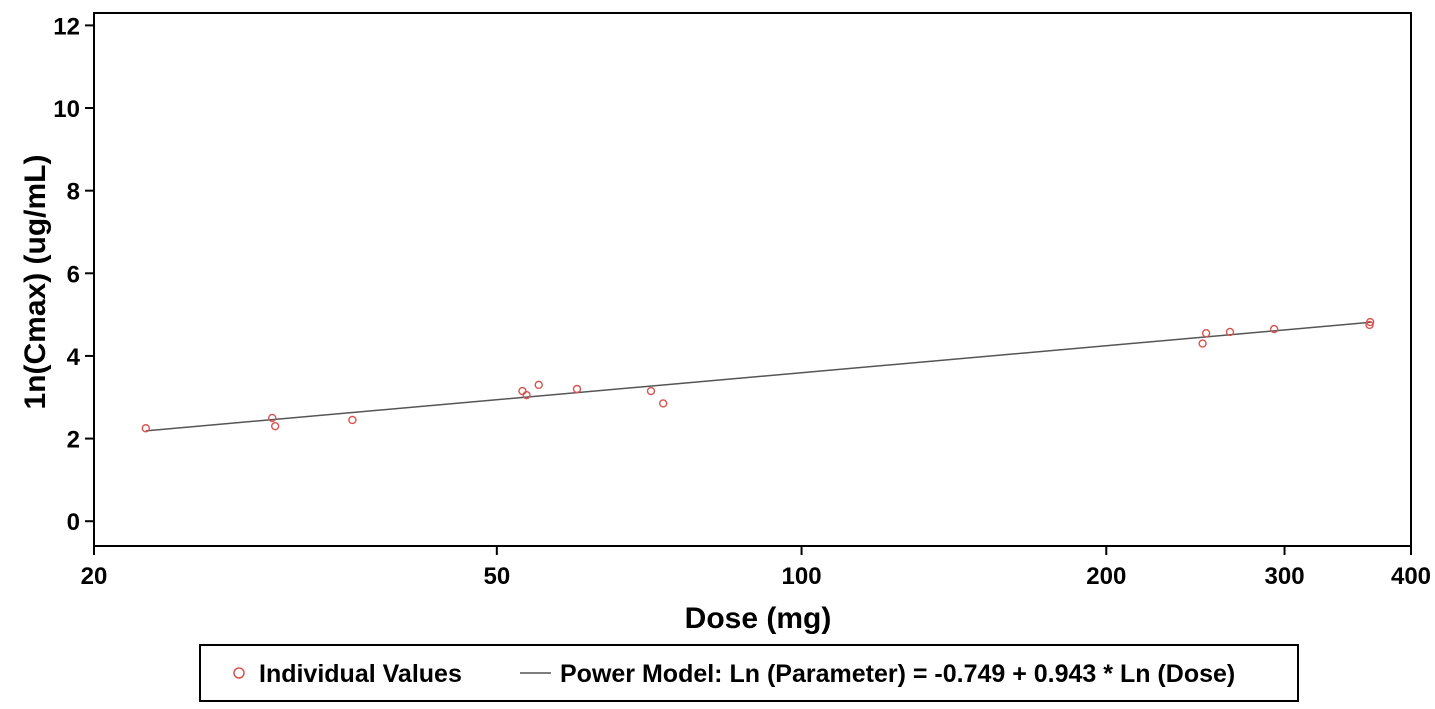 Image resolution: width=1435 pixels, height=709 pixels. I want to click on legend-frame, so click(749, 673).